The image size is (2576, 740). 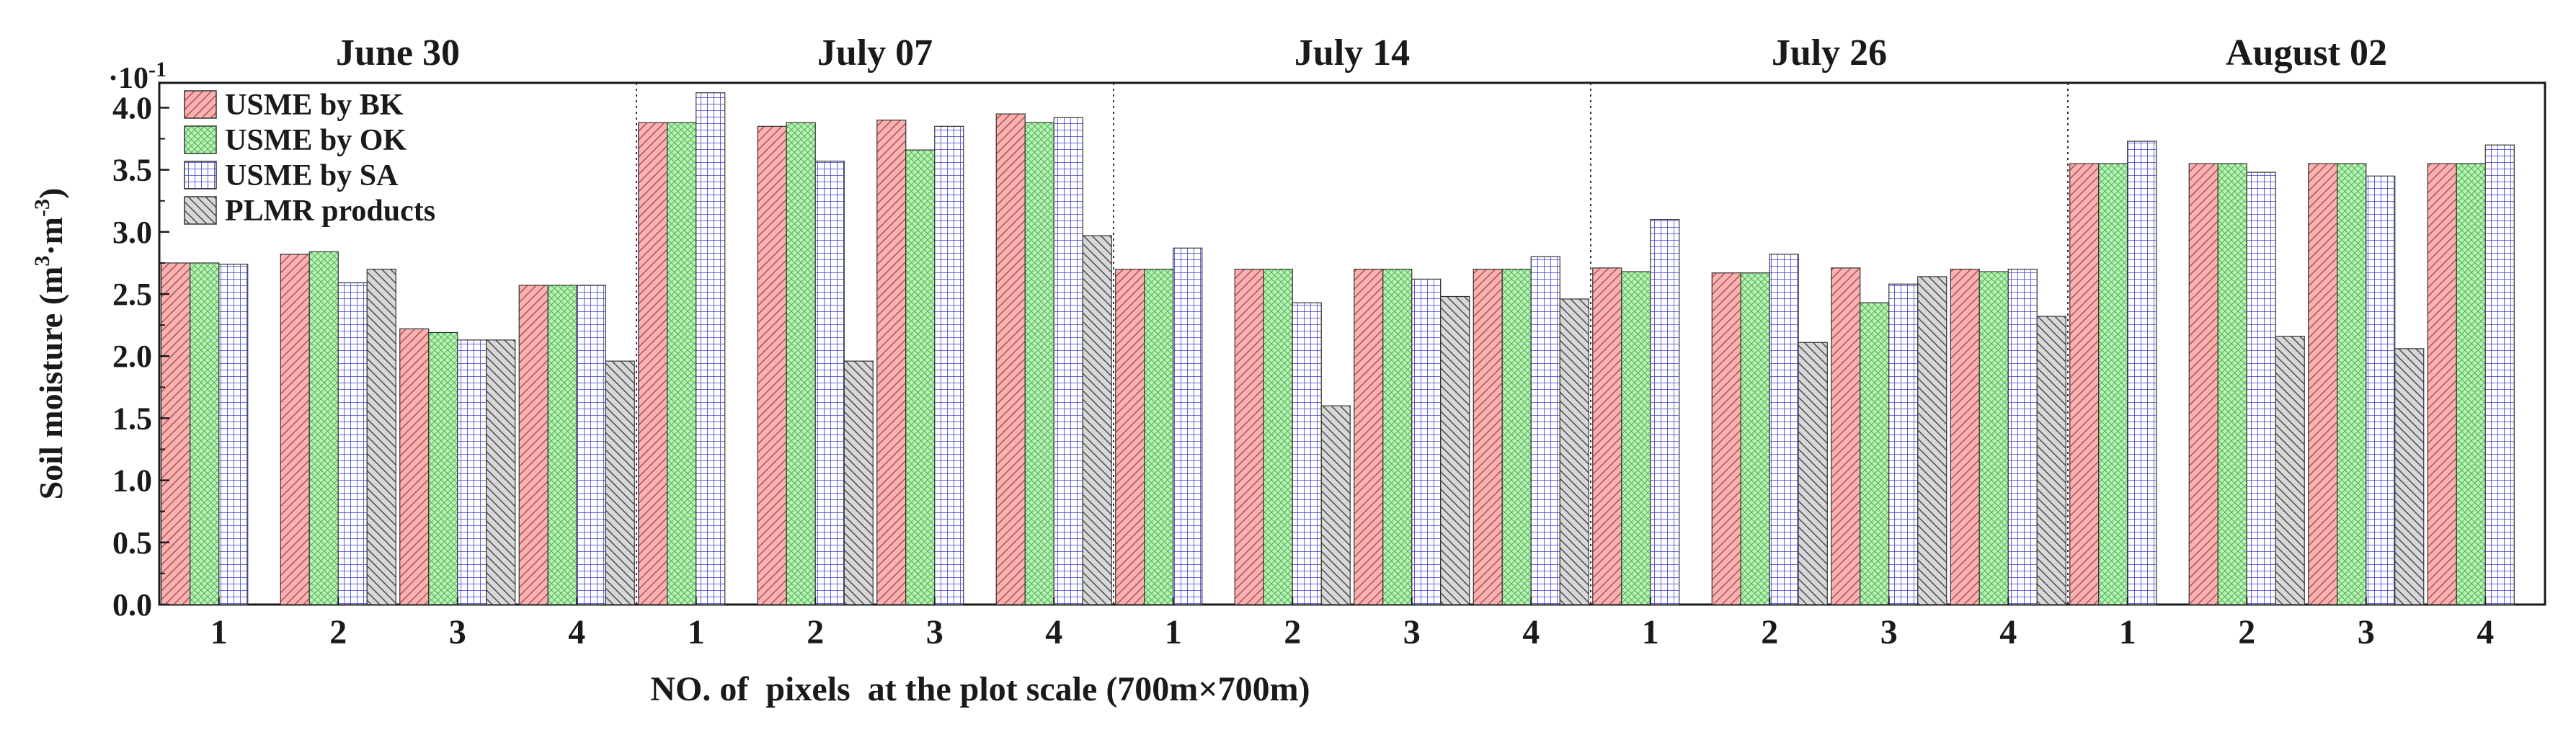 I want to click on group-title: July 14, so click(x=1352, y=52).